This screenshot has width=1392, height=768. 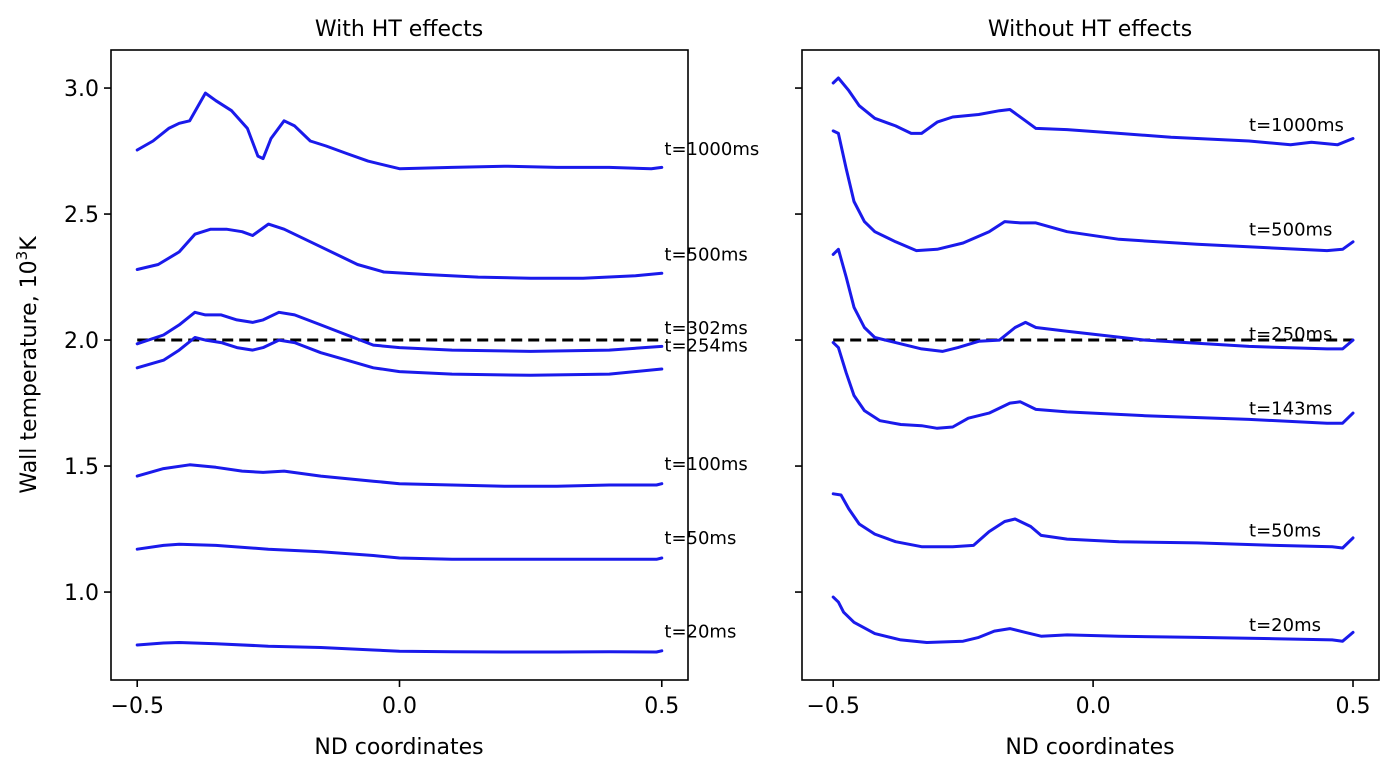 What do you see at coordinates (705, 345) in the screenshot?
I see `curve-label: t=254ms` at bounding box center [705, 345].